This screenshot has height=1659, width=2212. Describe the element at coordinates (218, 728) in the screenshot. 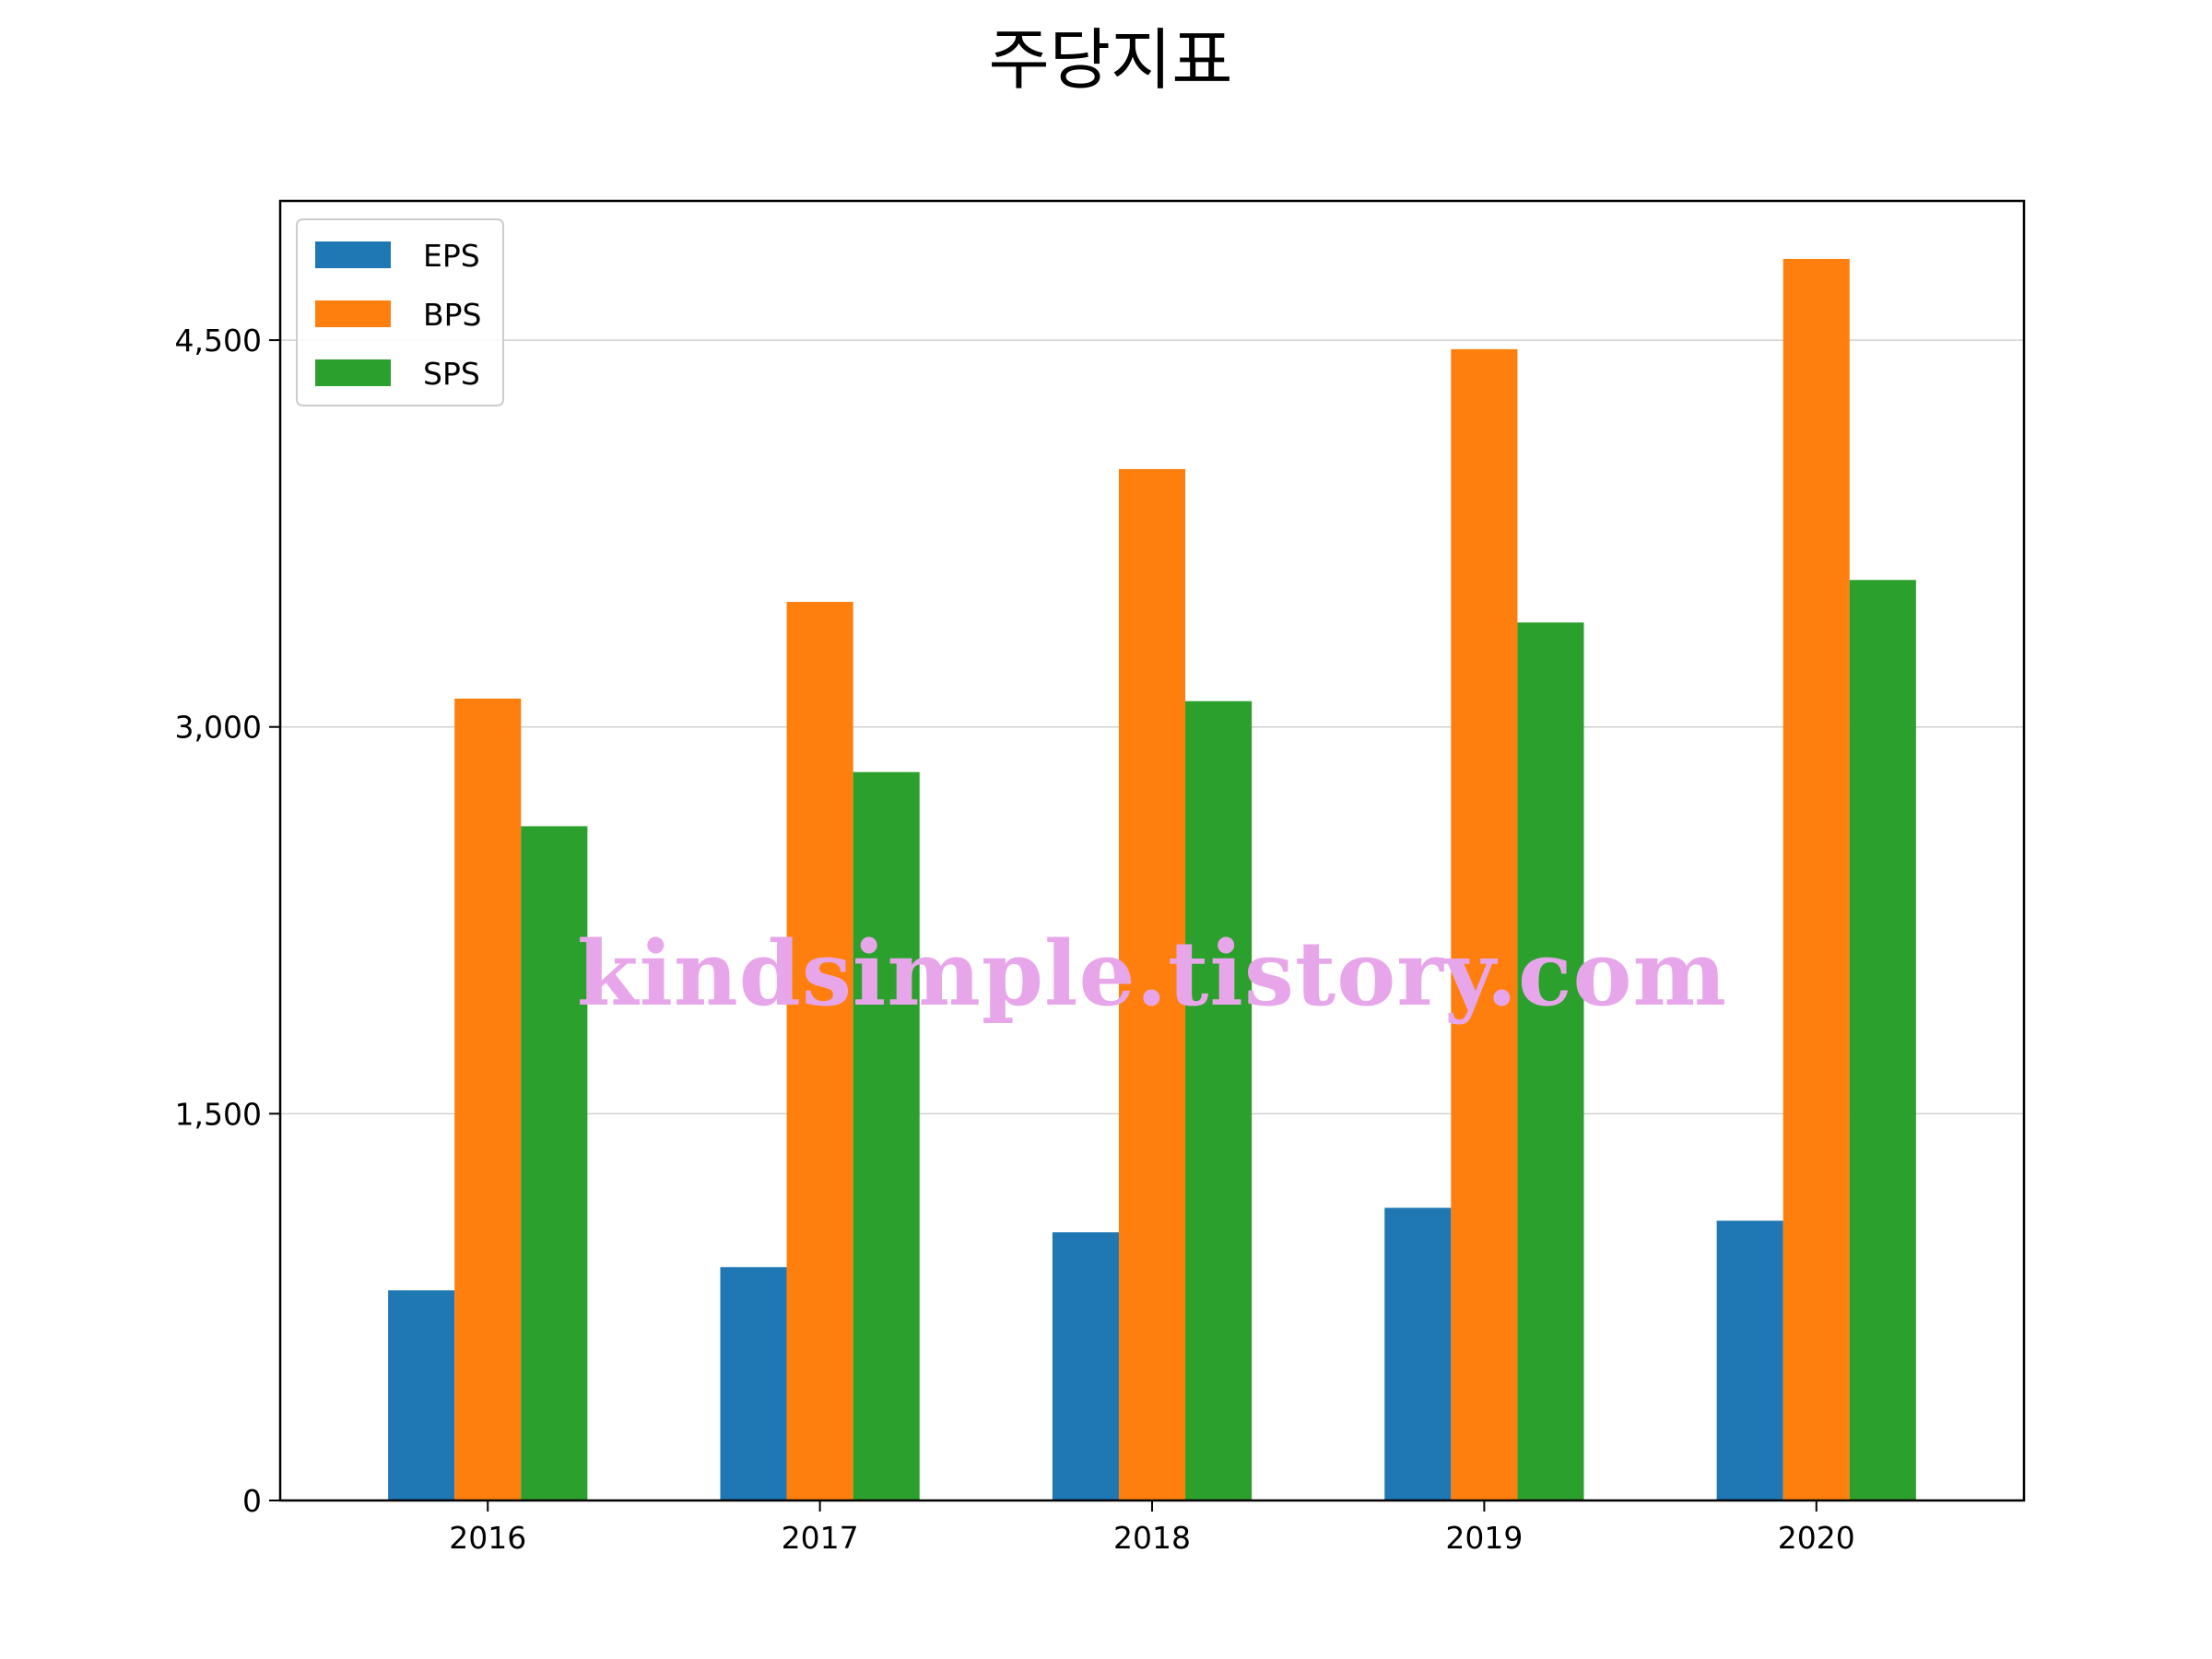

I see `y-tick-label-2: 3,000` at that location.